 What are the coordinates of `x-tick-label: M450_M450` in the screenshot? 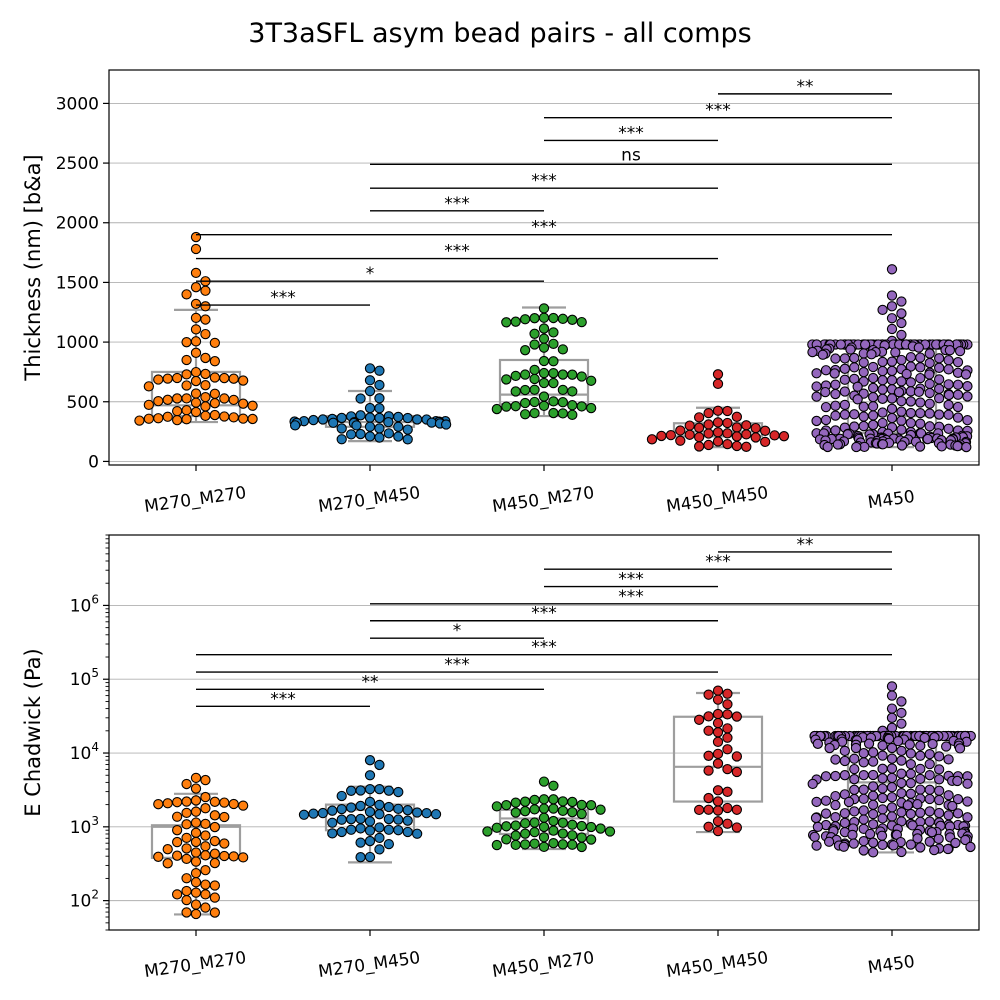 It's located at (717, 965).